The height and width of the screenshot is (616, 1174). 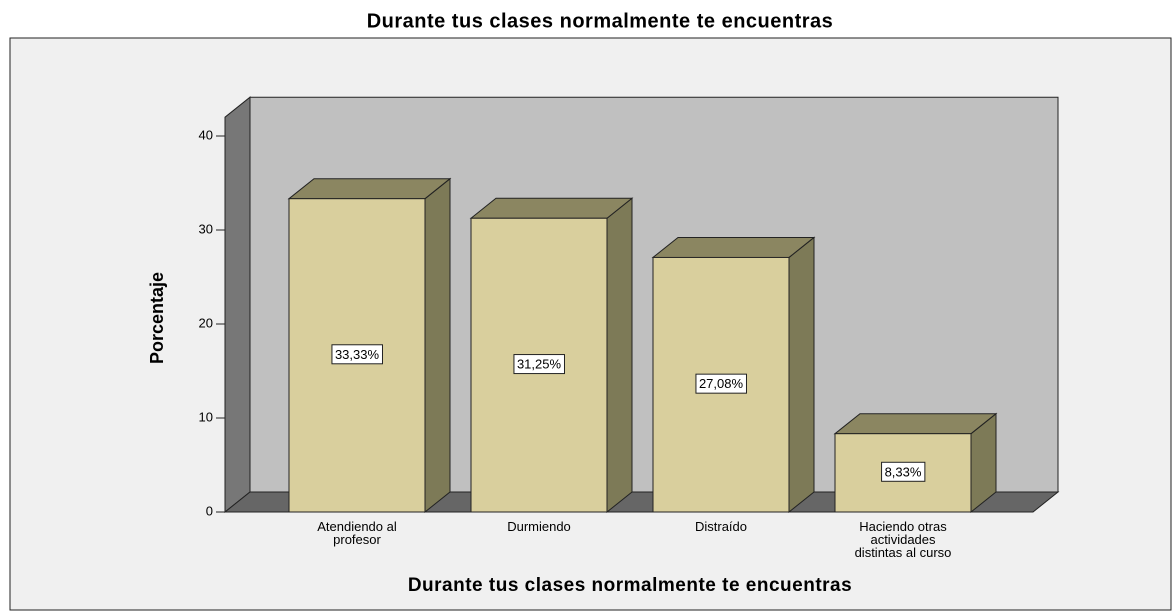 What do you see at coordinates (206, 322) in the screenshot?
I see `y-tick-label: 20` at bounding box center [206, 322].